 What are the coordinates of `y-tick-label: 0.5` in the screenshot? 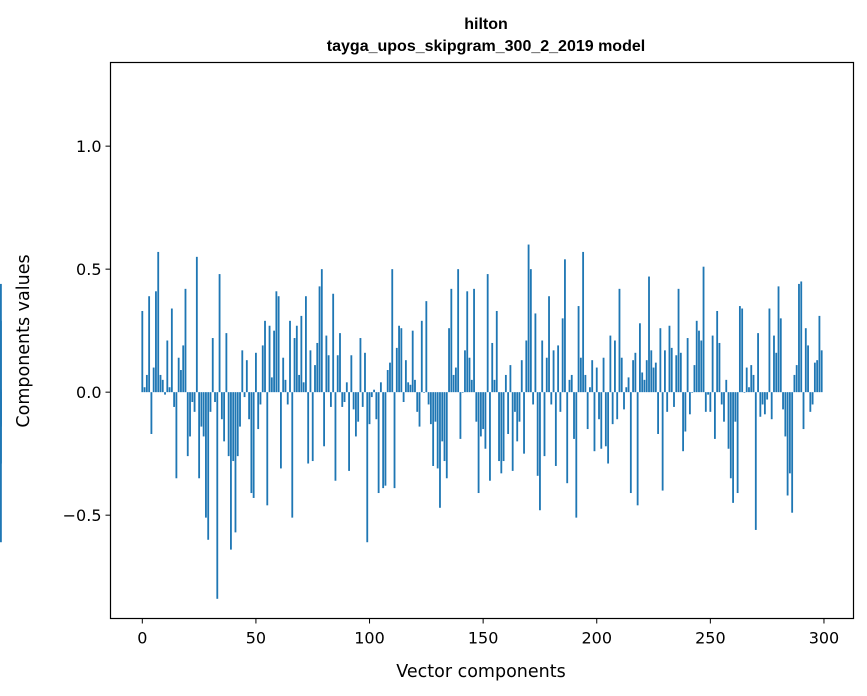 It's located at (88, 269).